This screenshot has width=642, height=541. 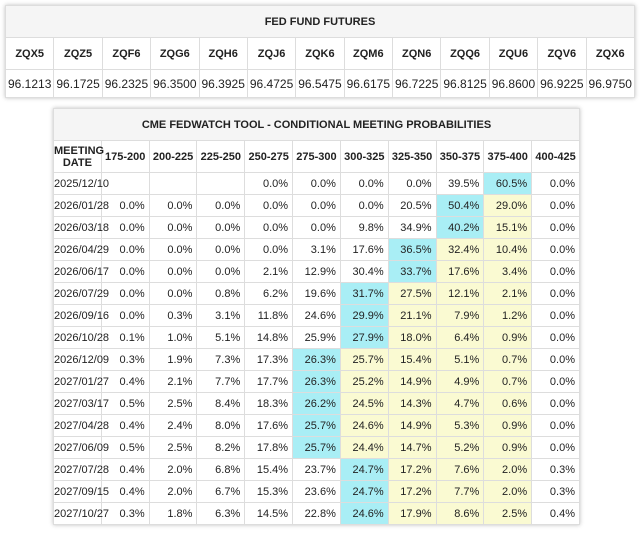 What do you see at coordinates (29, 83) in the screenshot?
I see `contract-price: 96.1213` at bounding box center [29, 83].